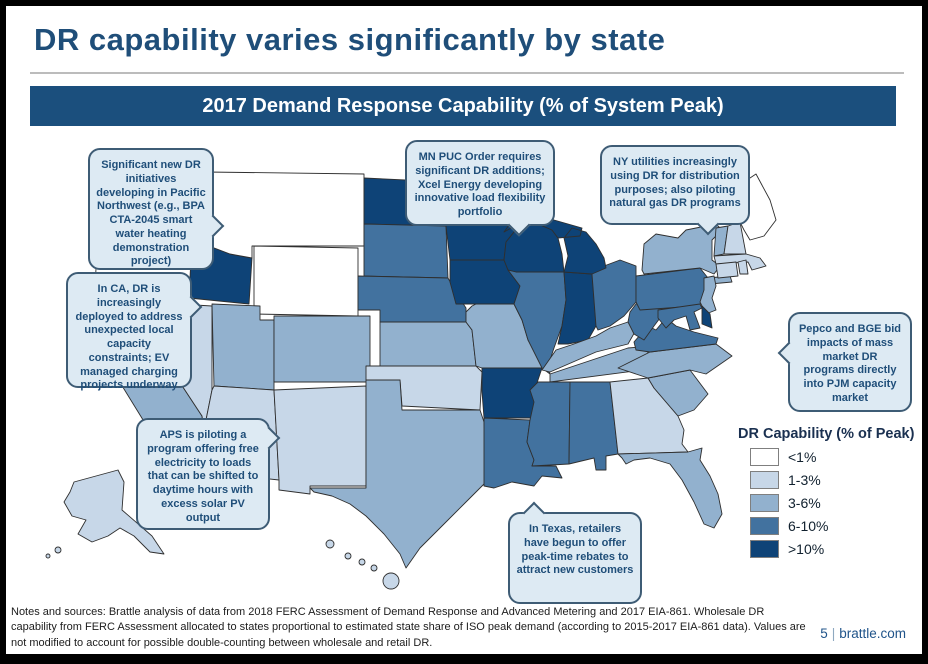 The height and width of the screenshot is (664, 928). Describe the element at coordinates (398, 474) in the screenshot. I see `state-tx` at that location.